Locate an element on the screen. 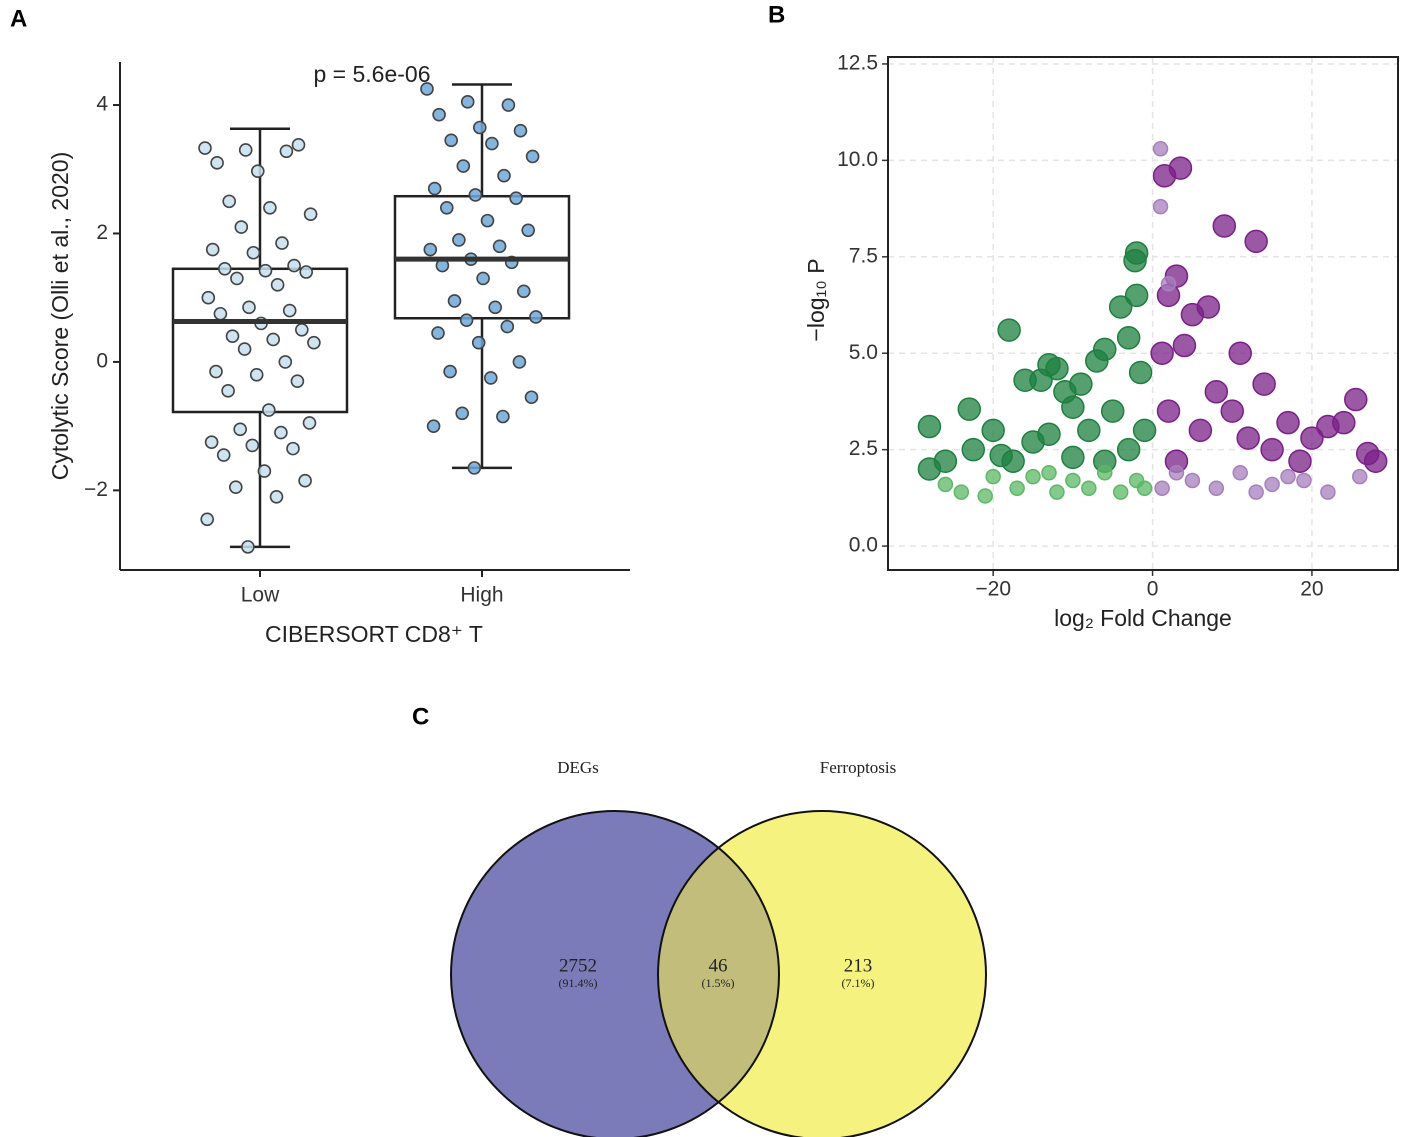 This screenshot has height=1137, width=1418. y-tick-label: 0.0 is located at coordinates (863, 545).